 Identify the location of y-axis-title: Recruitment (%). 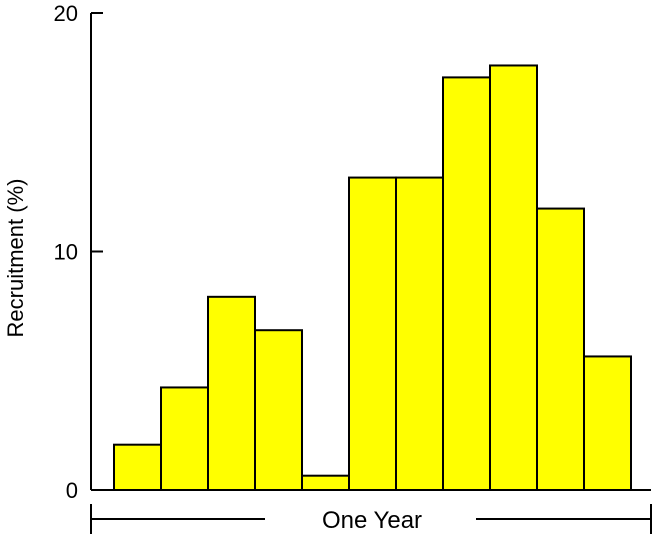
(15, 258).